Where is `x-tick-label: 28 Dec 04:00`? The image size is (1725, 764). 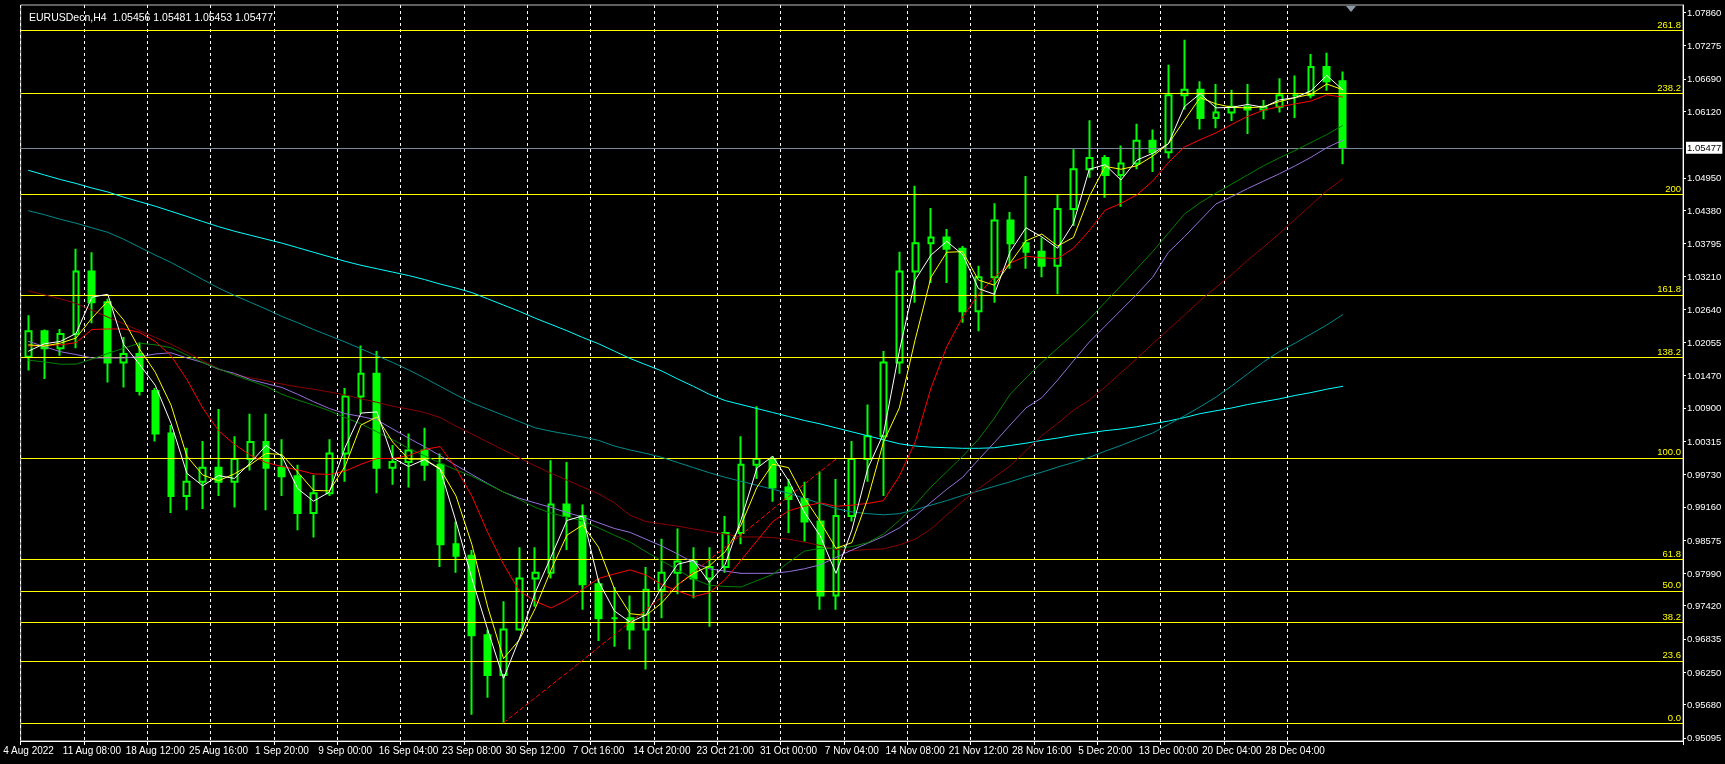 x-tick-label: 28 Dec 04:00 is located at coordinates (1295, 750).